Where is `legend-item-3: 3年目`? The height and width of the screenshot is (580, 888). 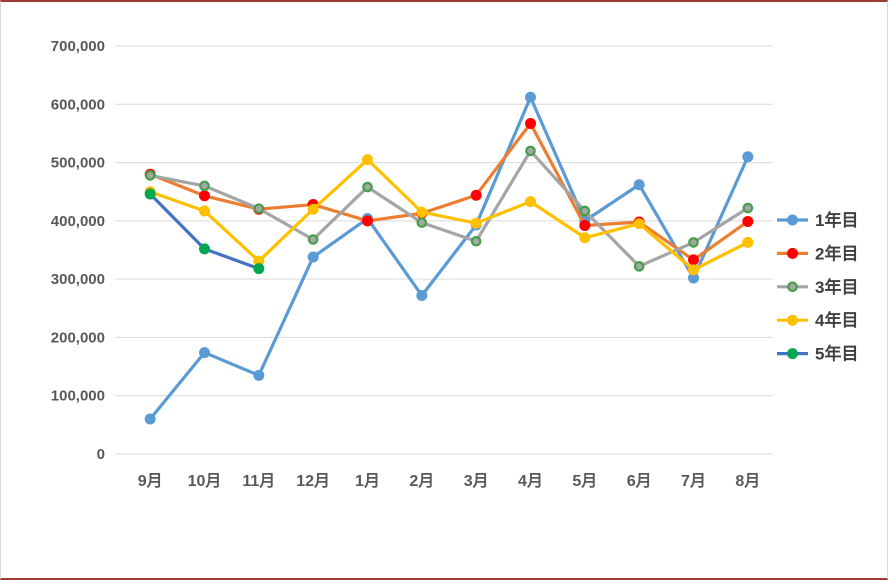 legend-item-3: 3年目 is located at coordinates (817, 287).